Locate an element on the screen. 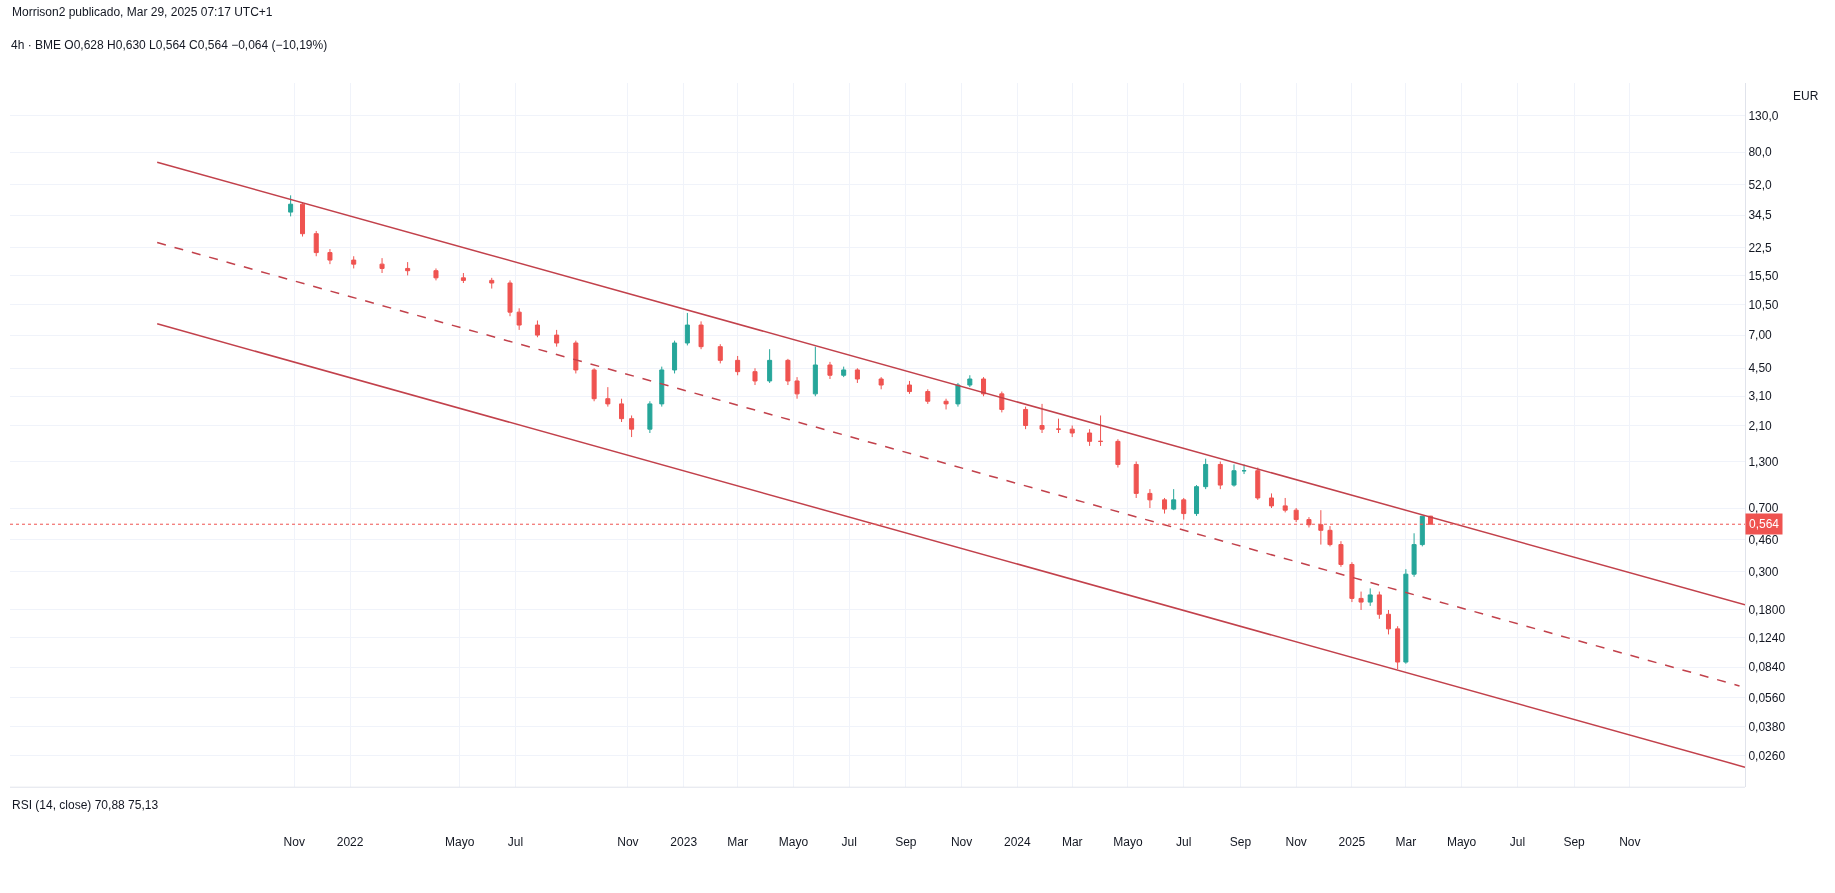  y-tick-label: 0,0260 is located at coordinates (1767, 755).